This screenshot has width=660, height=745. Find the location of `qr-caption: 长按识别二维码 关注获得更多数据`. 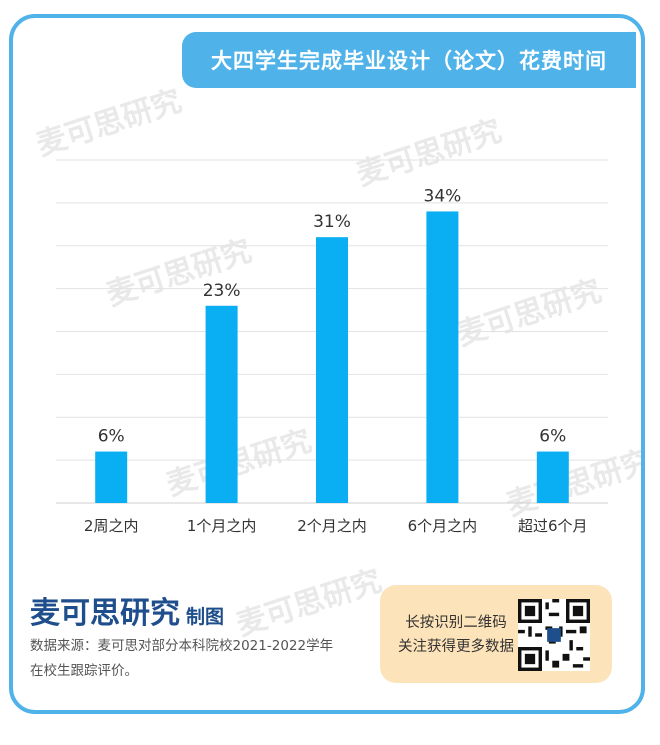

qr-caption: 长按识别二维码 关注获得更多数据 is located at coordinates (456, 635).